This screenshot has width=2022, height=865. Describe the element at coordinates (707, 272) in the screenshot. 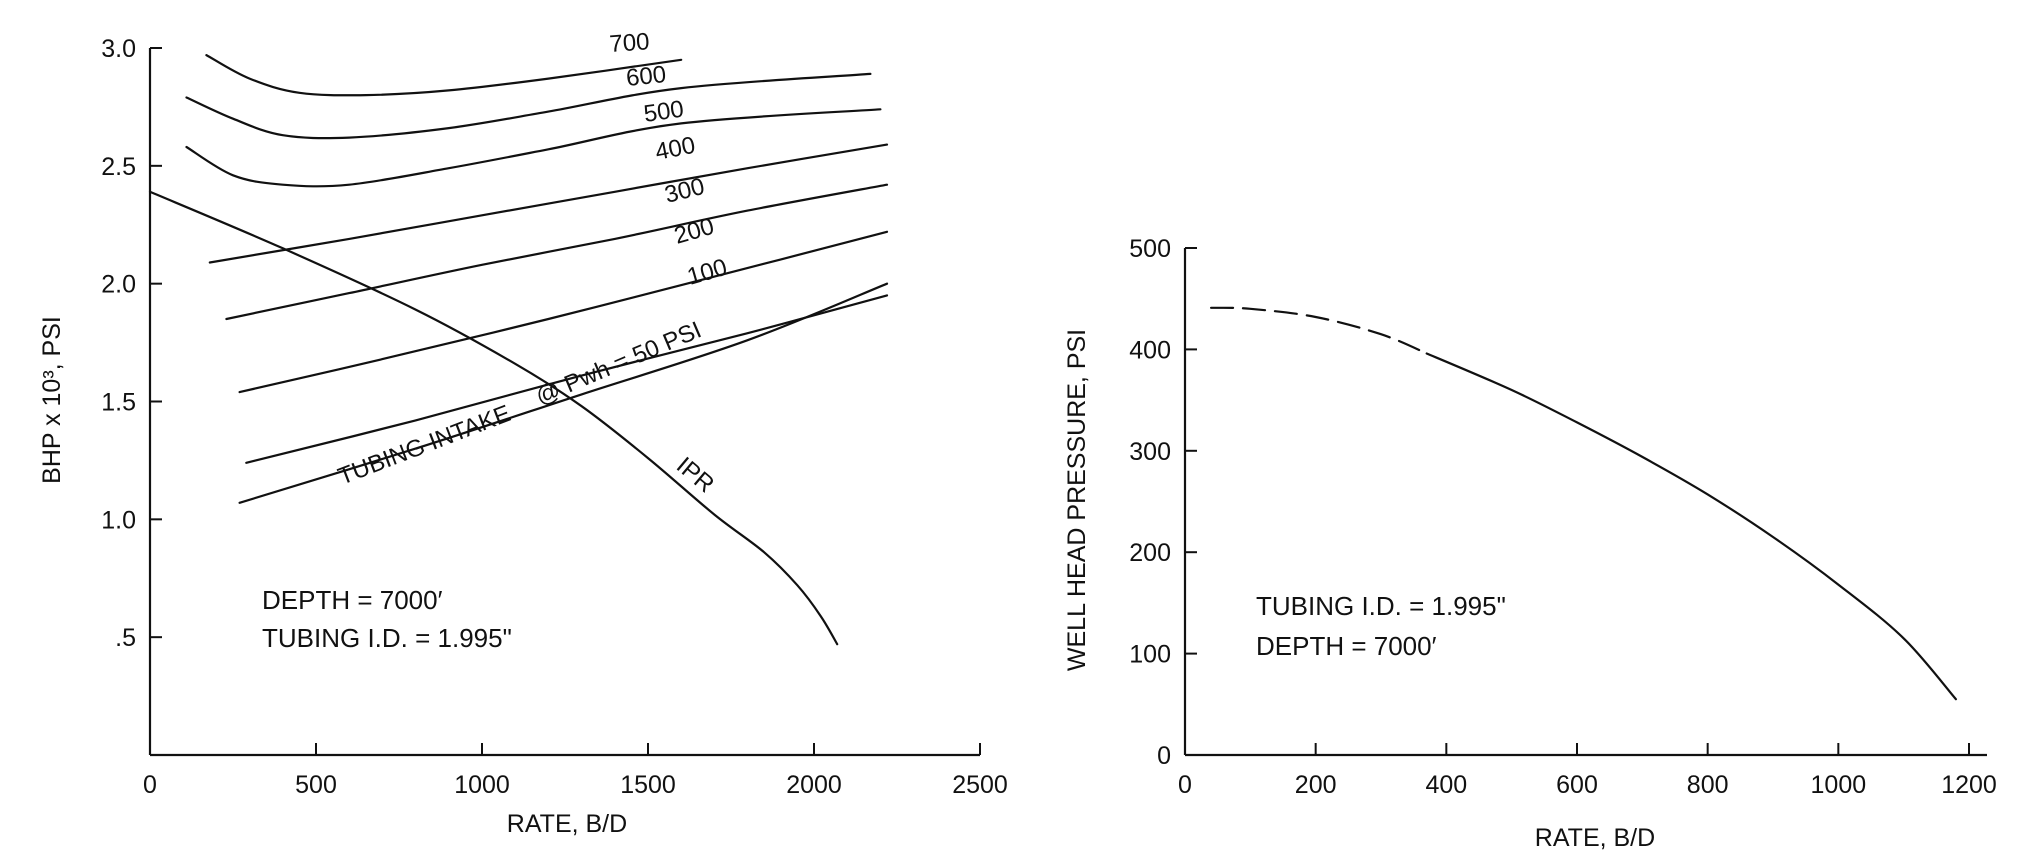

I see `curve-label-100: 100` at that location.